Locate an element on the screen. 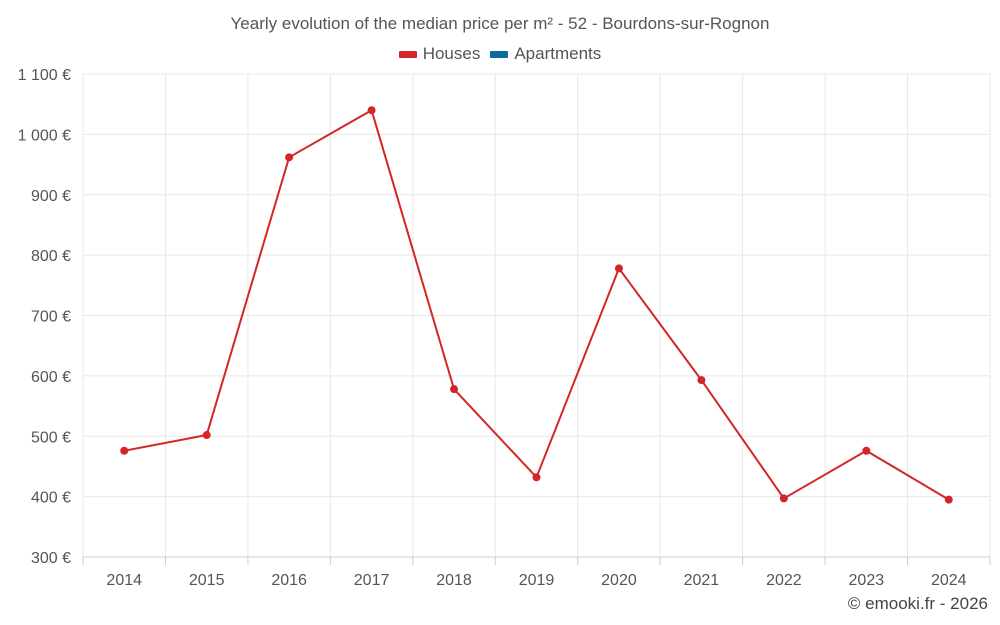 The image size is (1000, 625). footer-credit: © emooki.fr - 2026 is located at coordinates (917, 603).